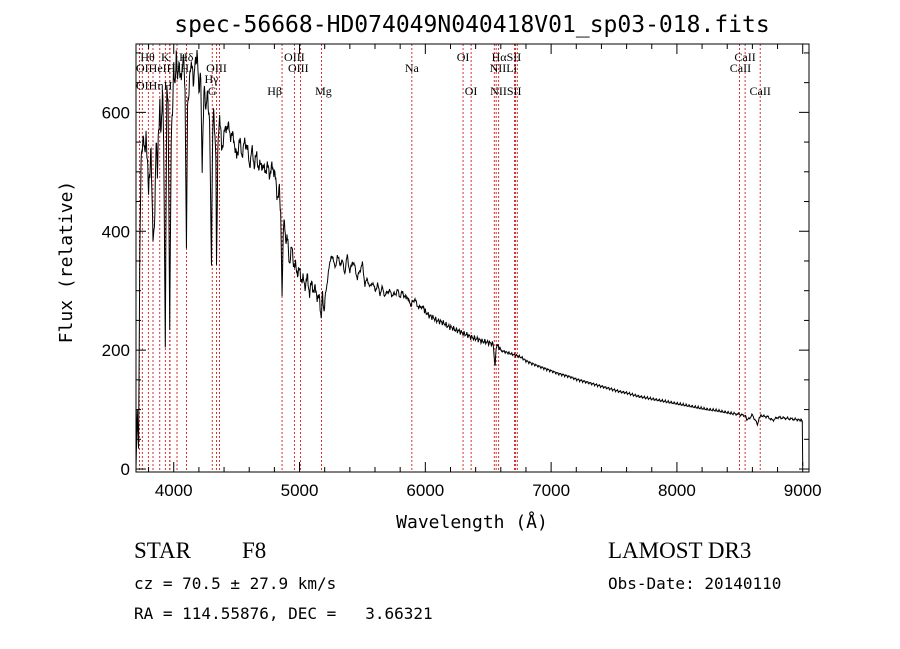  I want to click on x-tick-label: 8000, so click(677, 490).